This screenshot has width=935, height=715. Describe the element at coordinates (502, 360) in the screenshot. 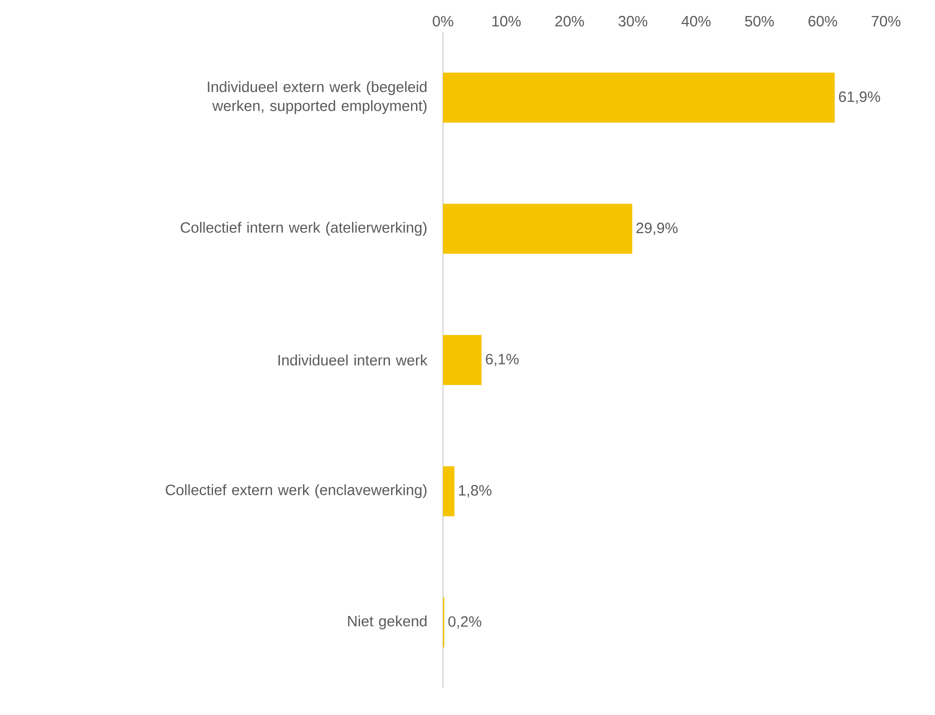

I see `data-label: 6,1%` at that location.